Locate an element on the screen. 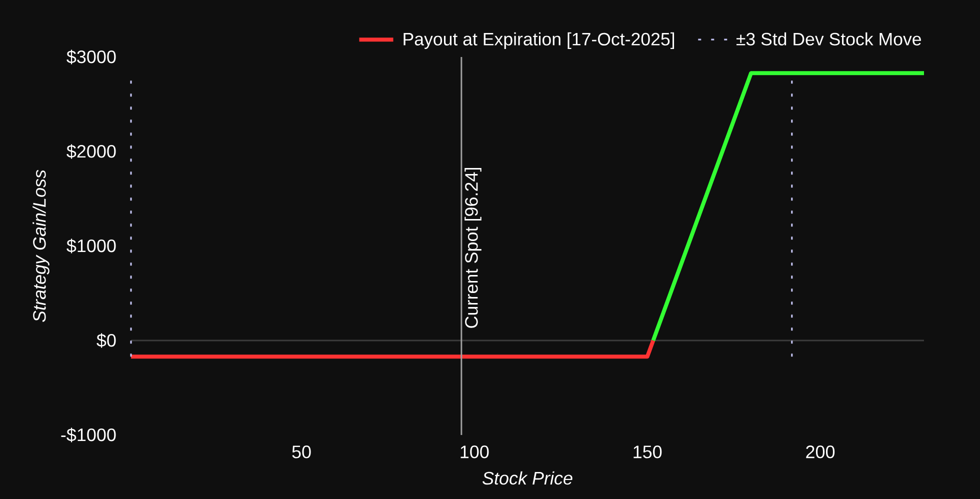  y-tick-label: $3000 is located at coordinates (91, 57).